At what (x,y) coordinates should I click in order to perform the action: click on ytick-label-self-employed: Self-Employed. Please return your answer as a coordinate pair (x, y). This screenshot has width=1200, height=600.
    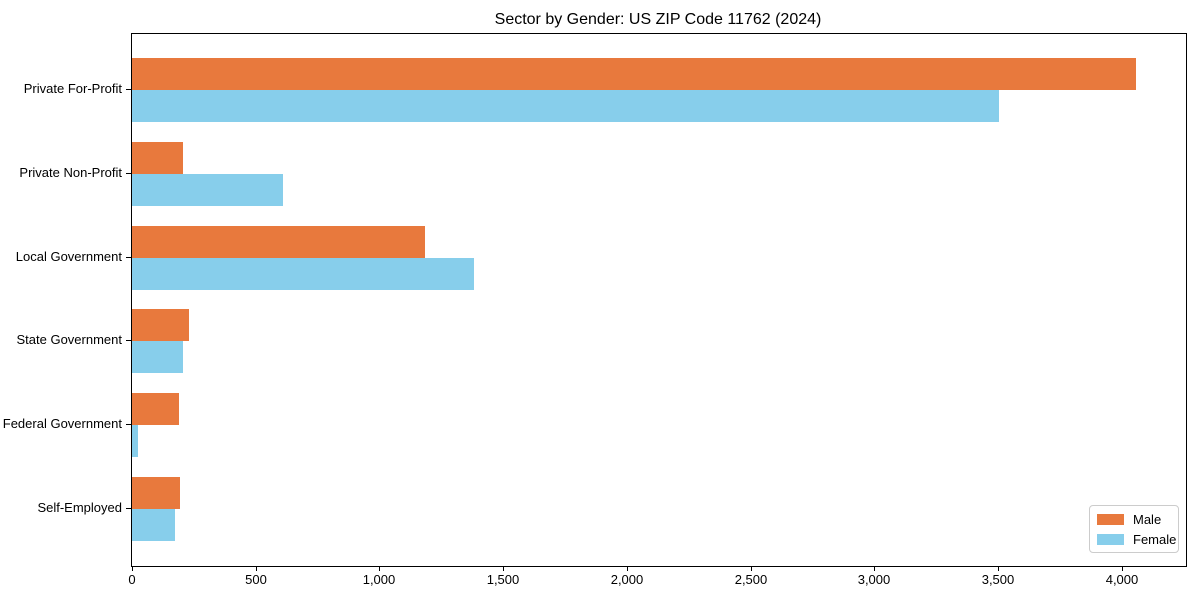
    Looking at the image, I should click on (79, 507).